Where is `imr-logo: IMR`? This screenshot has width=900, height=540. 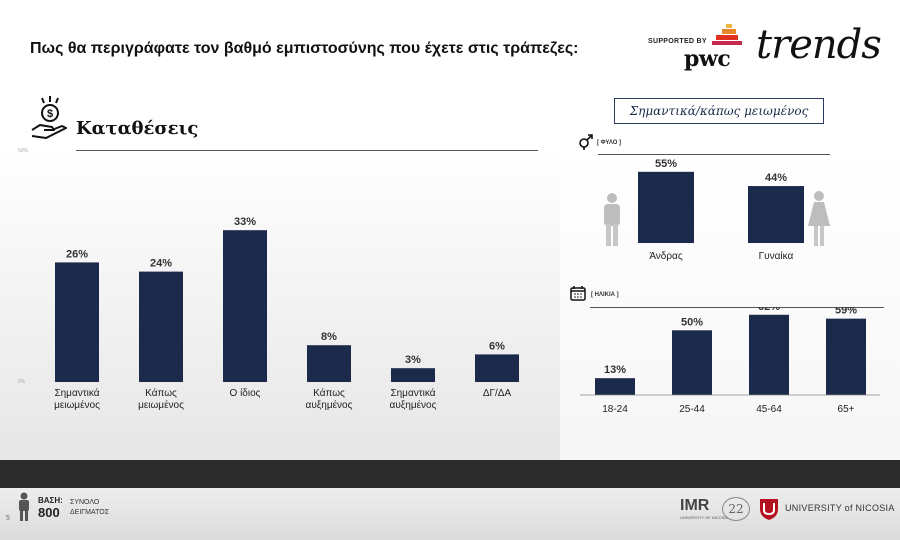 imr-logo: IMR is located at coordinates (695, 505).